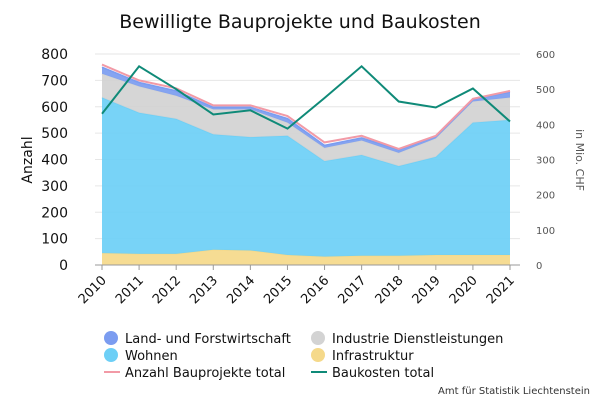 This screenshot has height=400, width=600. What do you see at coordinates (63, 266) in the screenshot?
I see `y-left-tick-label: 0` at bounding box center [63, 266].